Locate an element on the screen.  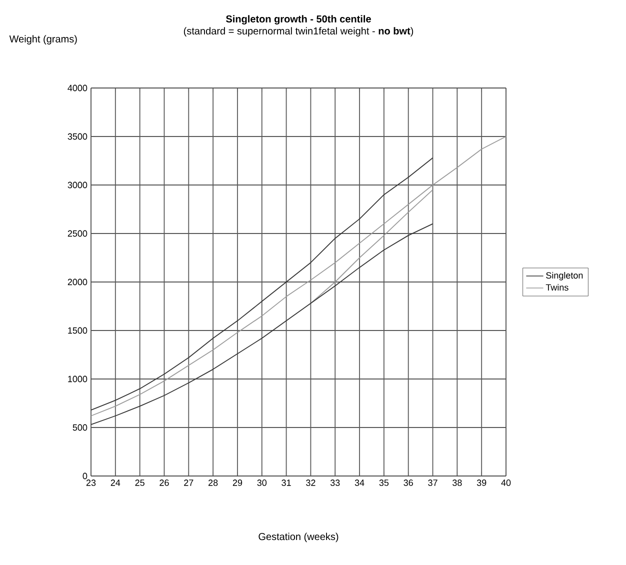
y-tick-label: 2000 is located at coordinates (78, 282).